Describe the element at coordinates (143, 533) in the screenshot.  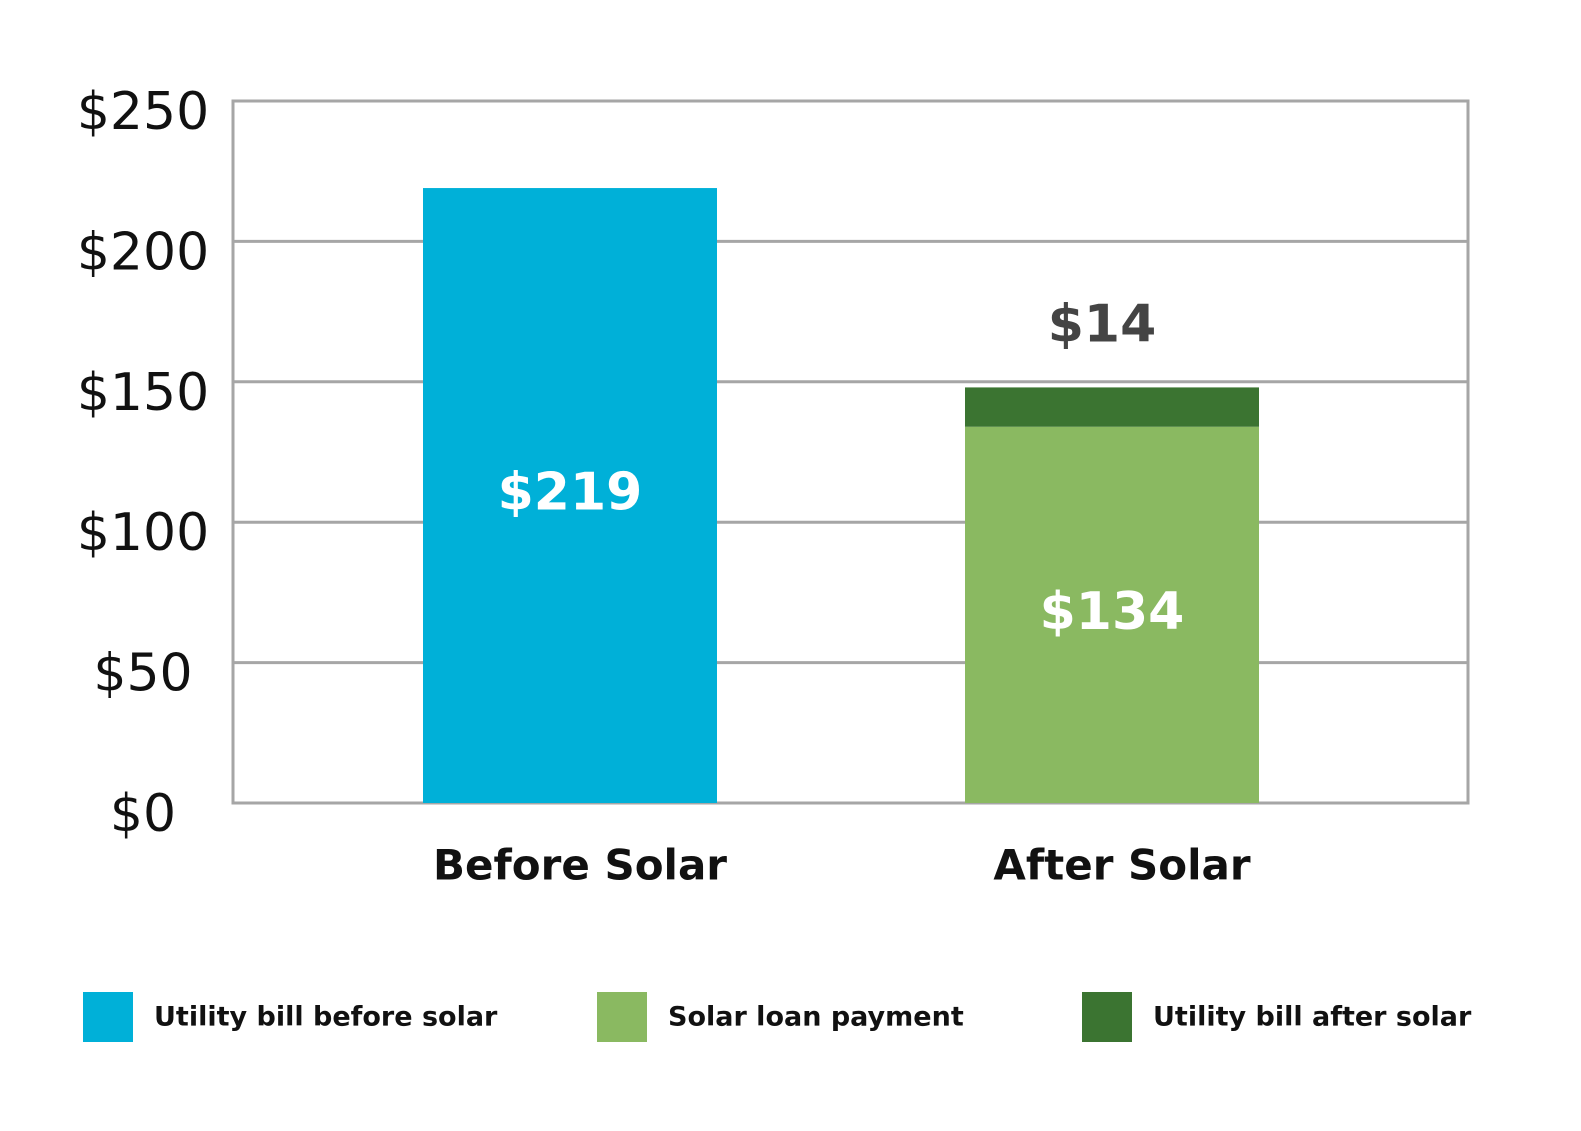
I see `y-tick-label: $100` at that location.